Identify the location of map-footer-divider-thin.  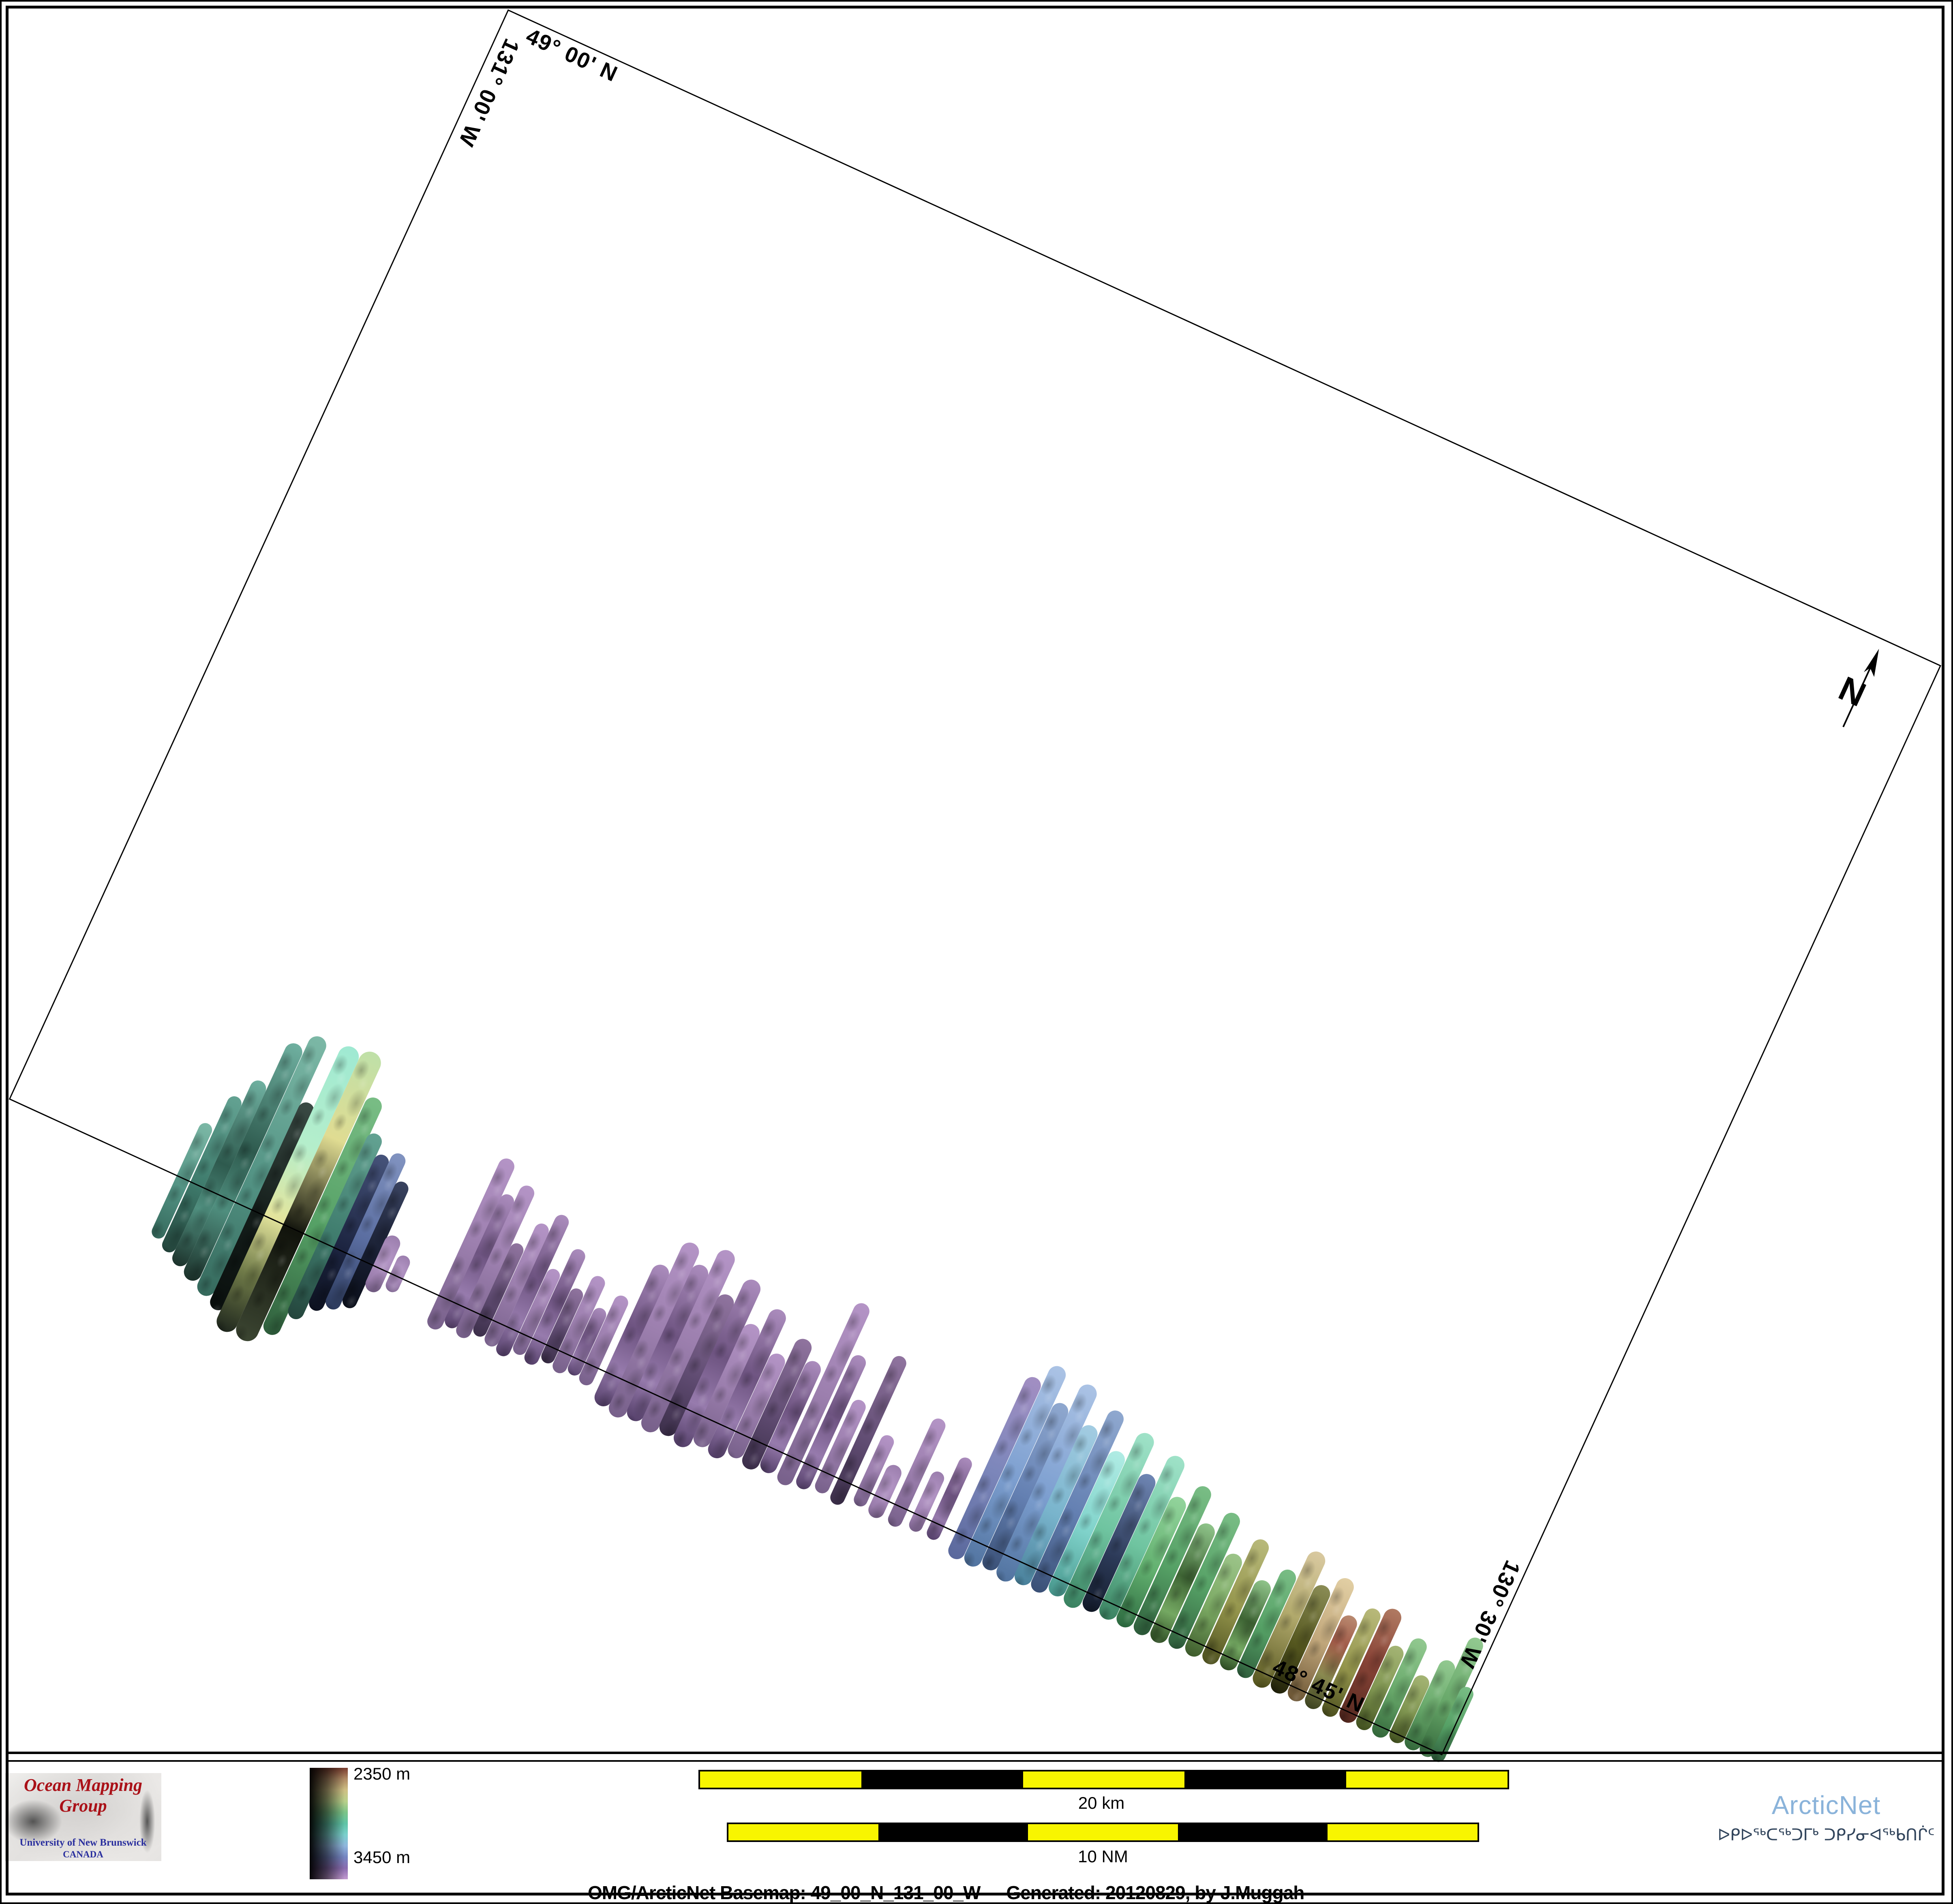
(976, 1761).